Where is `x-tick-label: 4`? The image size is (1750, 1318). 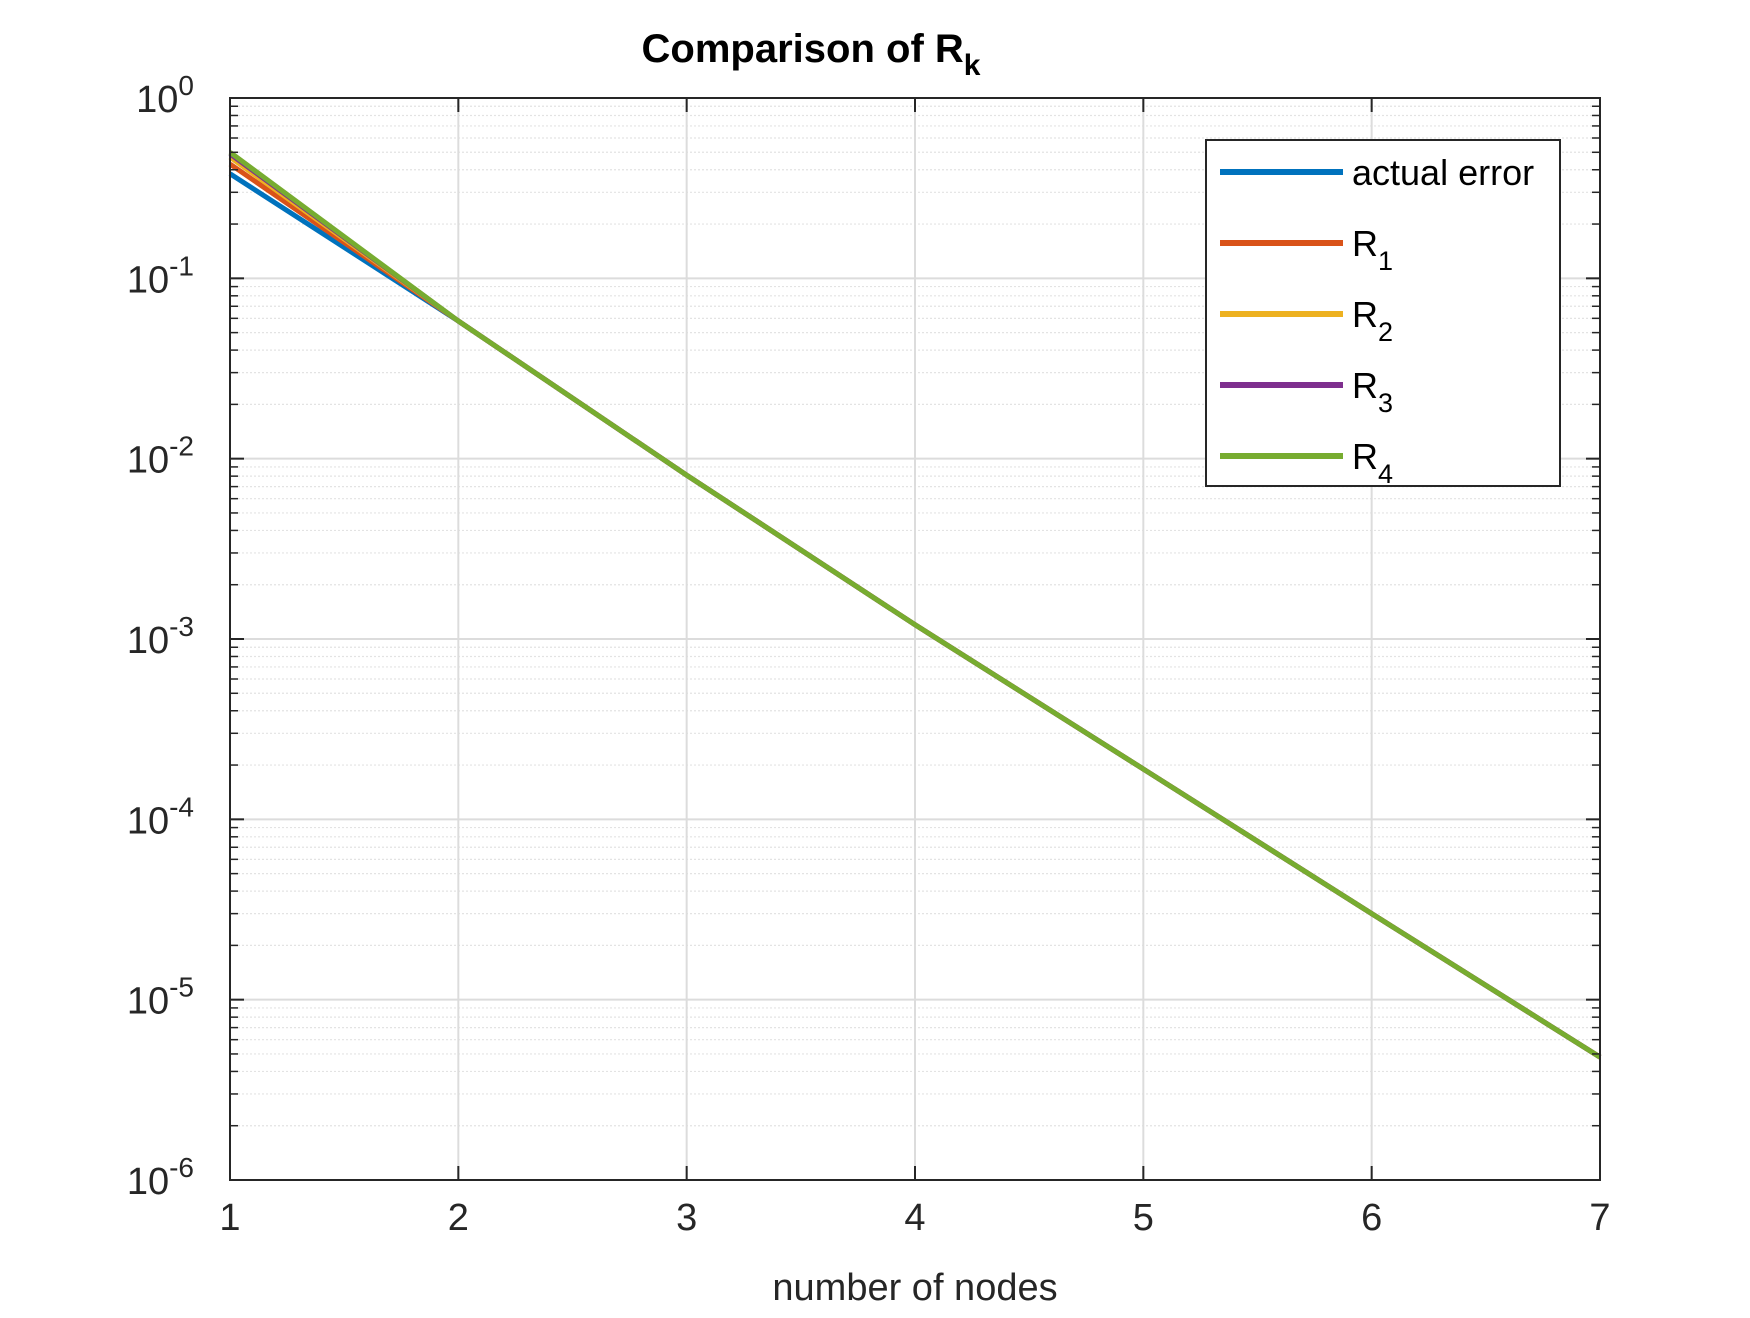 x-tick-label: 4 is located at coordinates (914, 1218).